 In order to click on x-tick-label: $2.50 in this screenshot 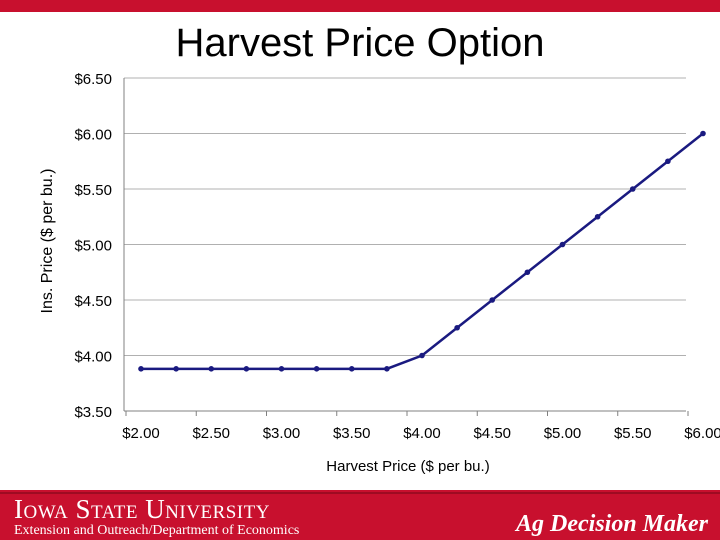, I will do `click(211, 433)`.